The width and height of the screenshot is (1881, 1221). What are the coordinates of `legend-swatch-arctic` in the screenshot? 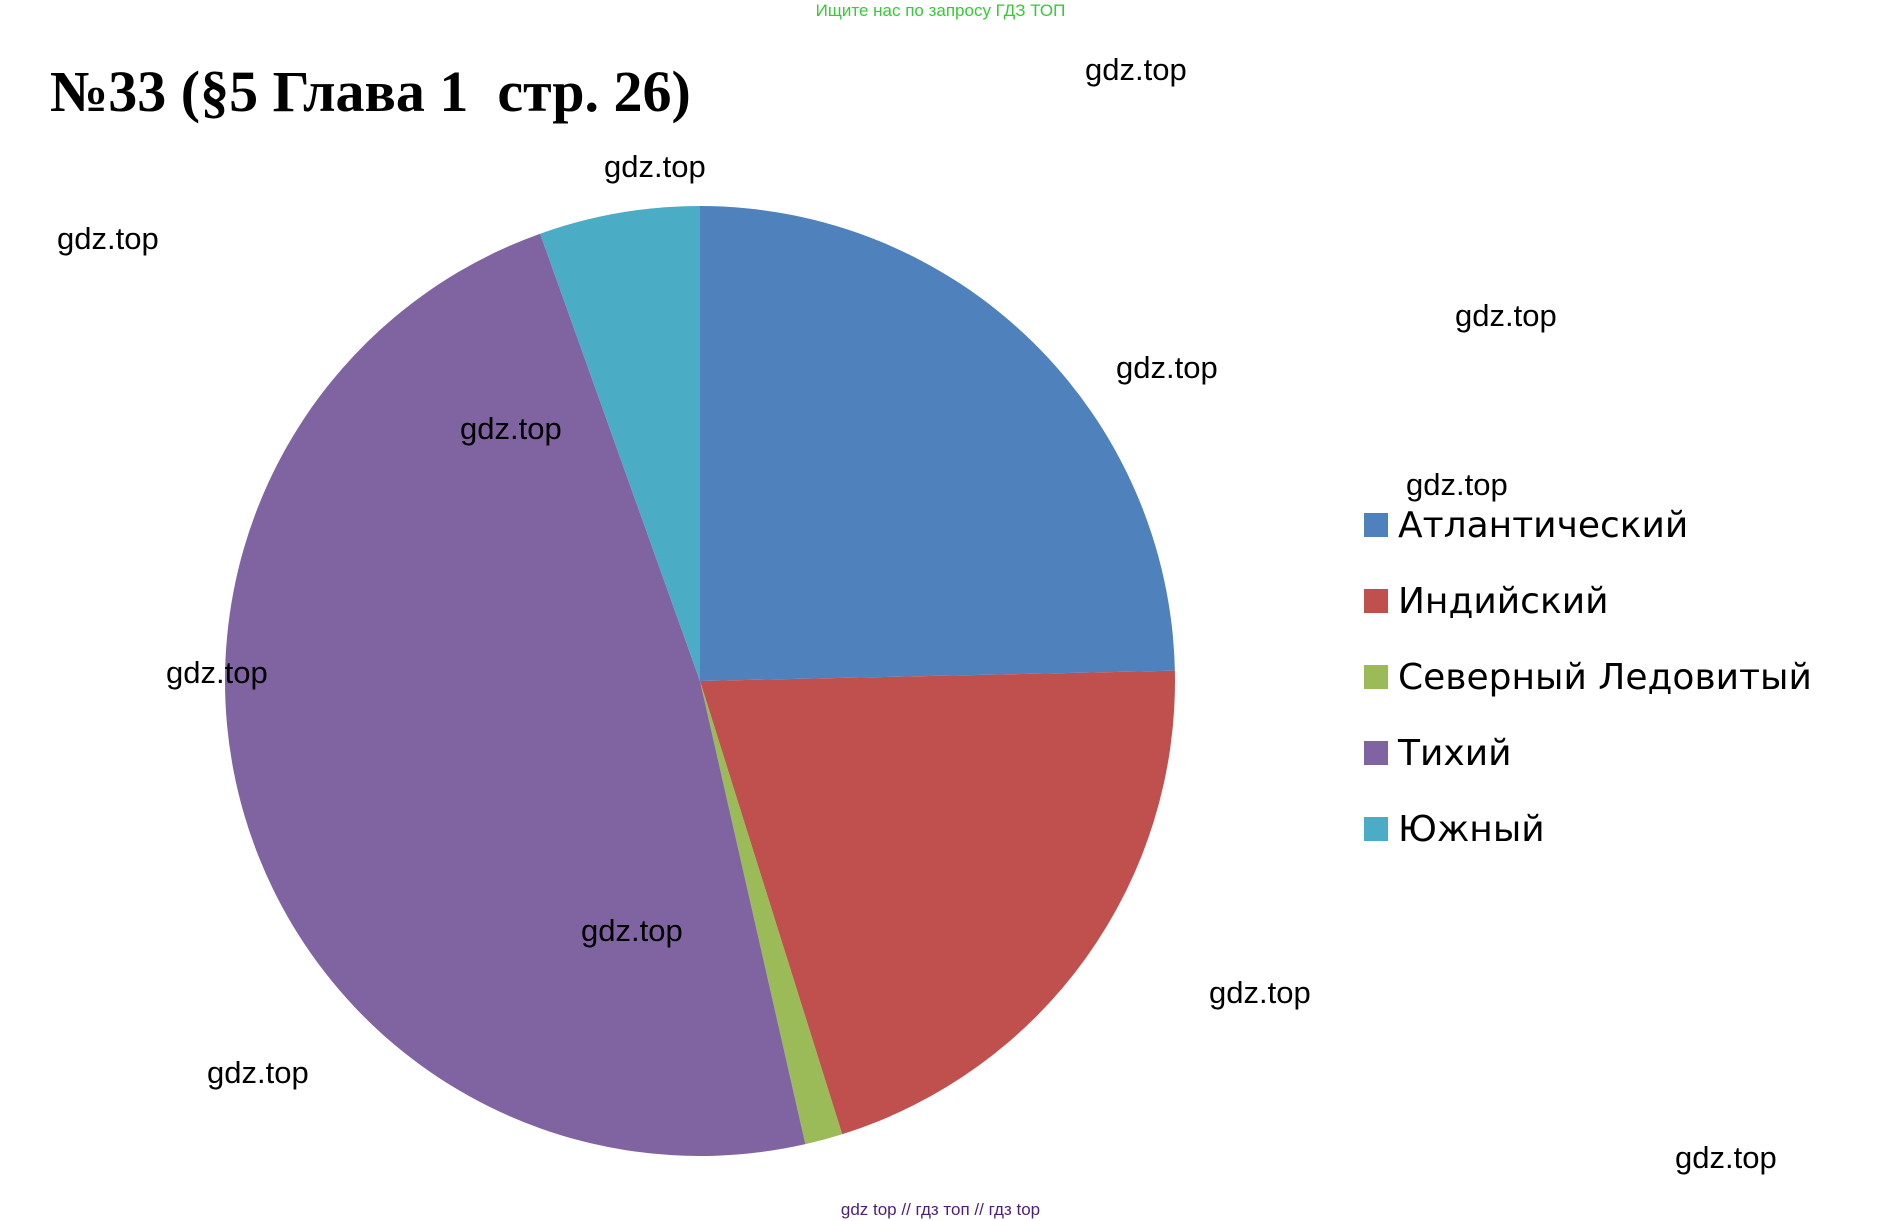 It's located at (1376, 677).